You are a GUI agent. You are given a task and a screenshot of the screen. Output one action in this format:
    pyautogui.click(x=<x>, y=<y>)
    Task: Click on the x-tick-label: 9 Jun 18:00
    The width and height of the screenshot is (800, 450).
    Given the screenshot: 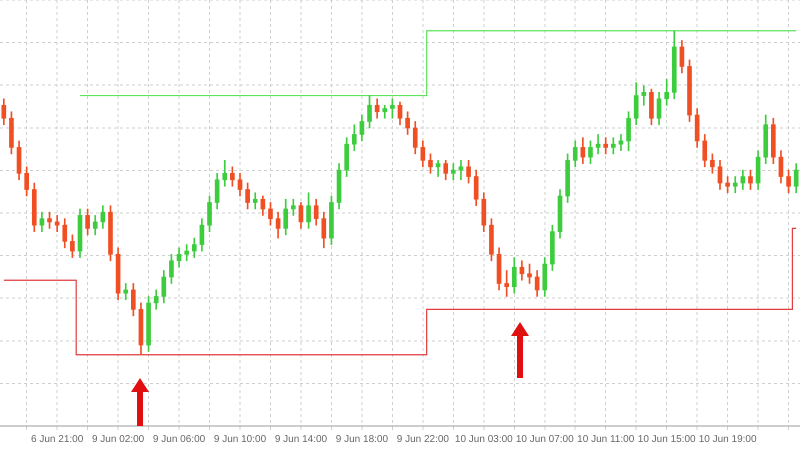 What is the action you would take?
    pyautogui.click(x=362, y=439)
    